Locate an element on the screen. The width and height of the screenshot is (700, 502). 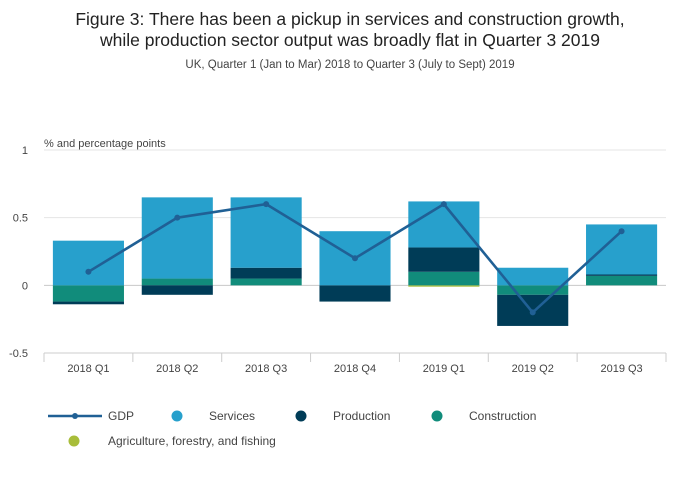
legend-item: Agriculture, forestry, and fishing is located at coordinates (172, 441).